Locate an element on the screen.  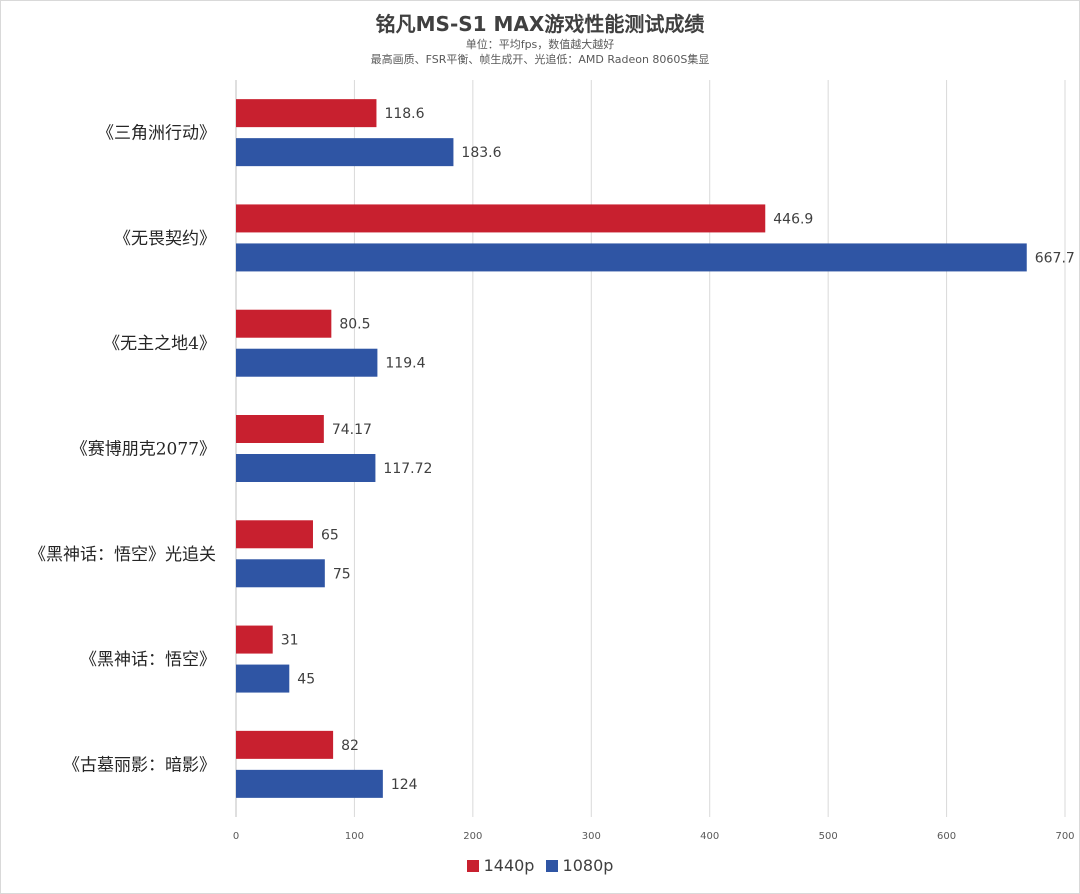
category-label: 《黑神话：悟空》光追关 is located at coordinates (122, 555).